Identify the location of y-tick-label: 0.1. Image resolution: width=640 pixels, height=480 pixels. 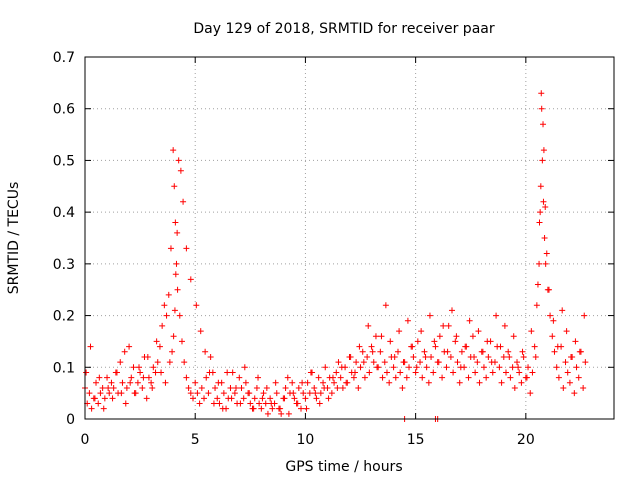
(64, 368).